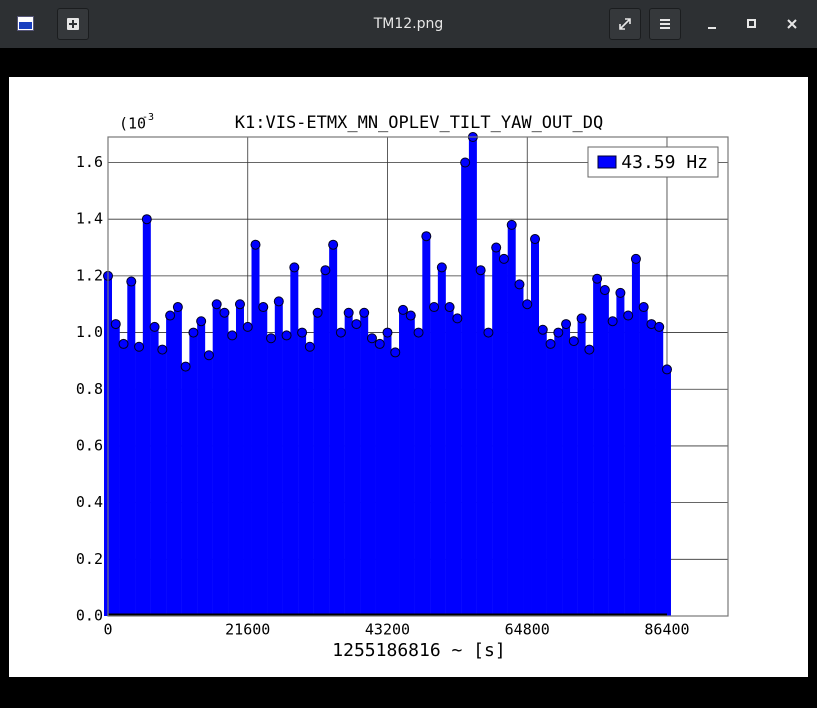  What do you see at coordinates (89, 616) in the screenshot?
I see `y-tick-label: 0.0` at bounding box center [89, 616].